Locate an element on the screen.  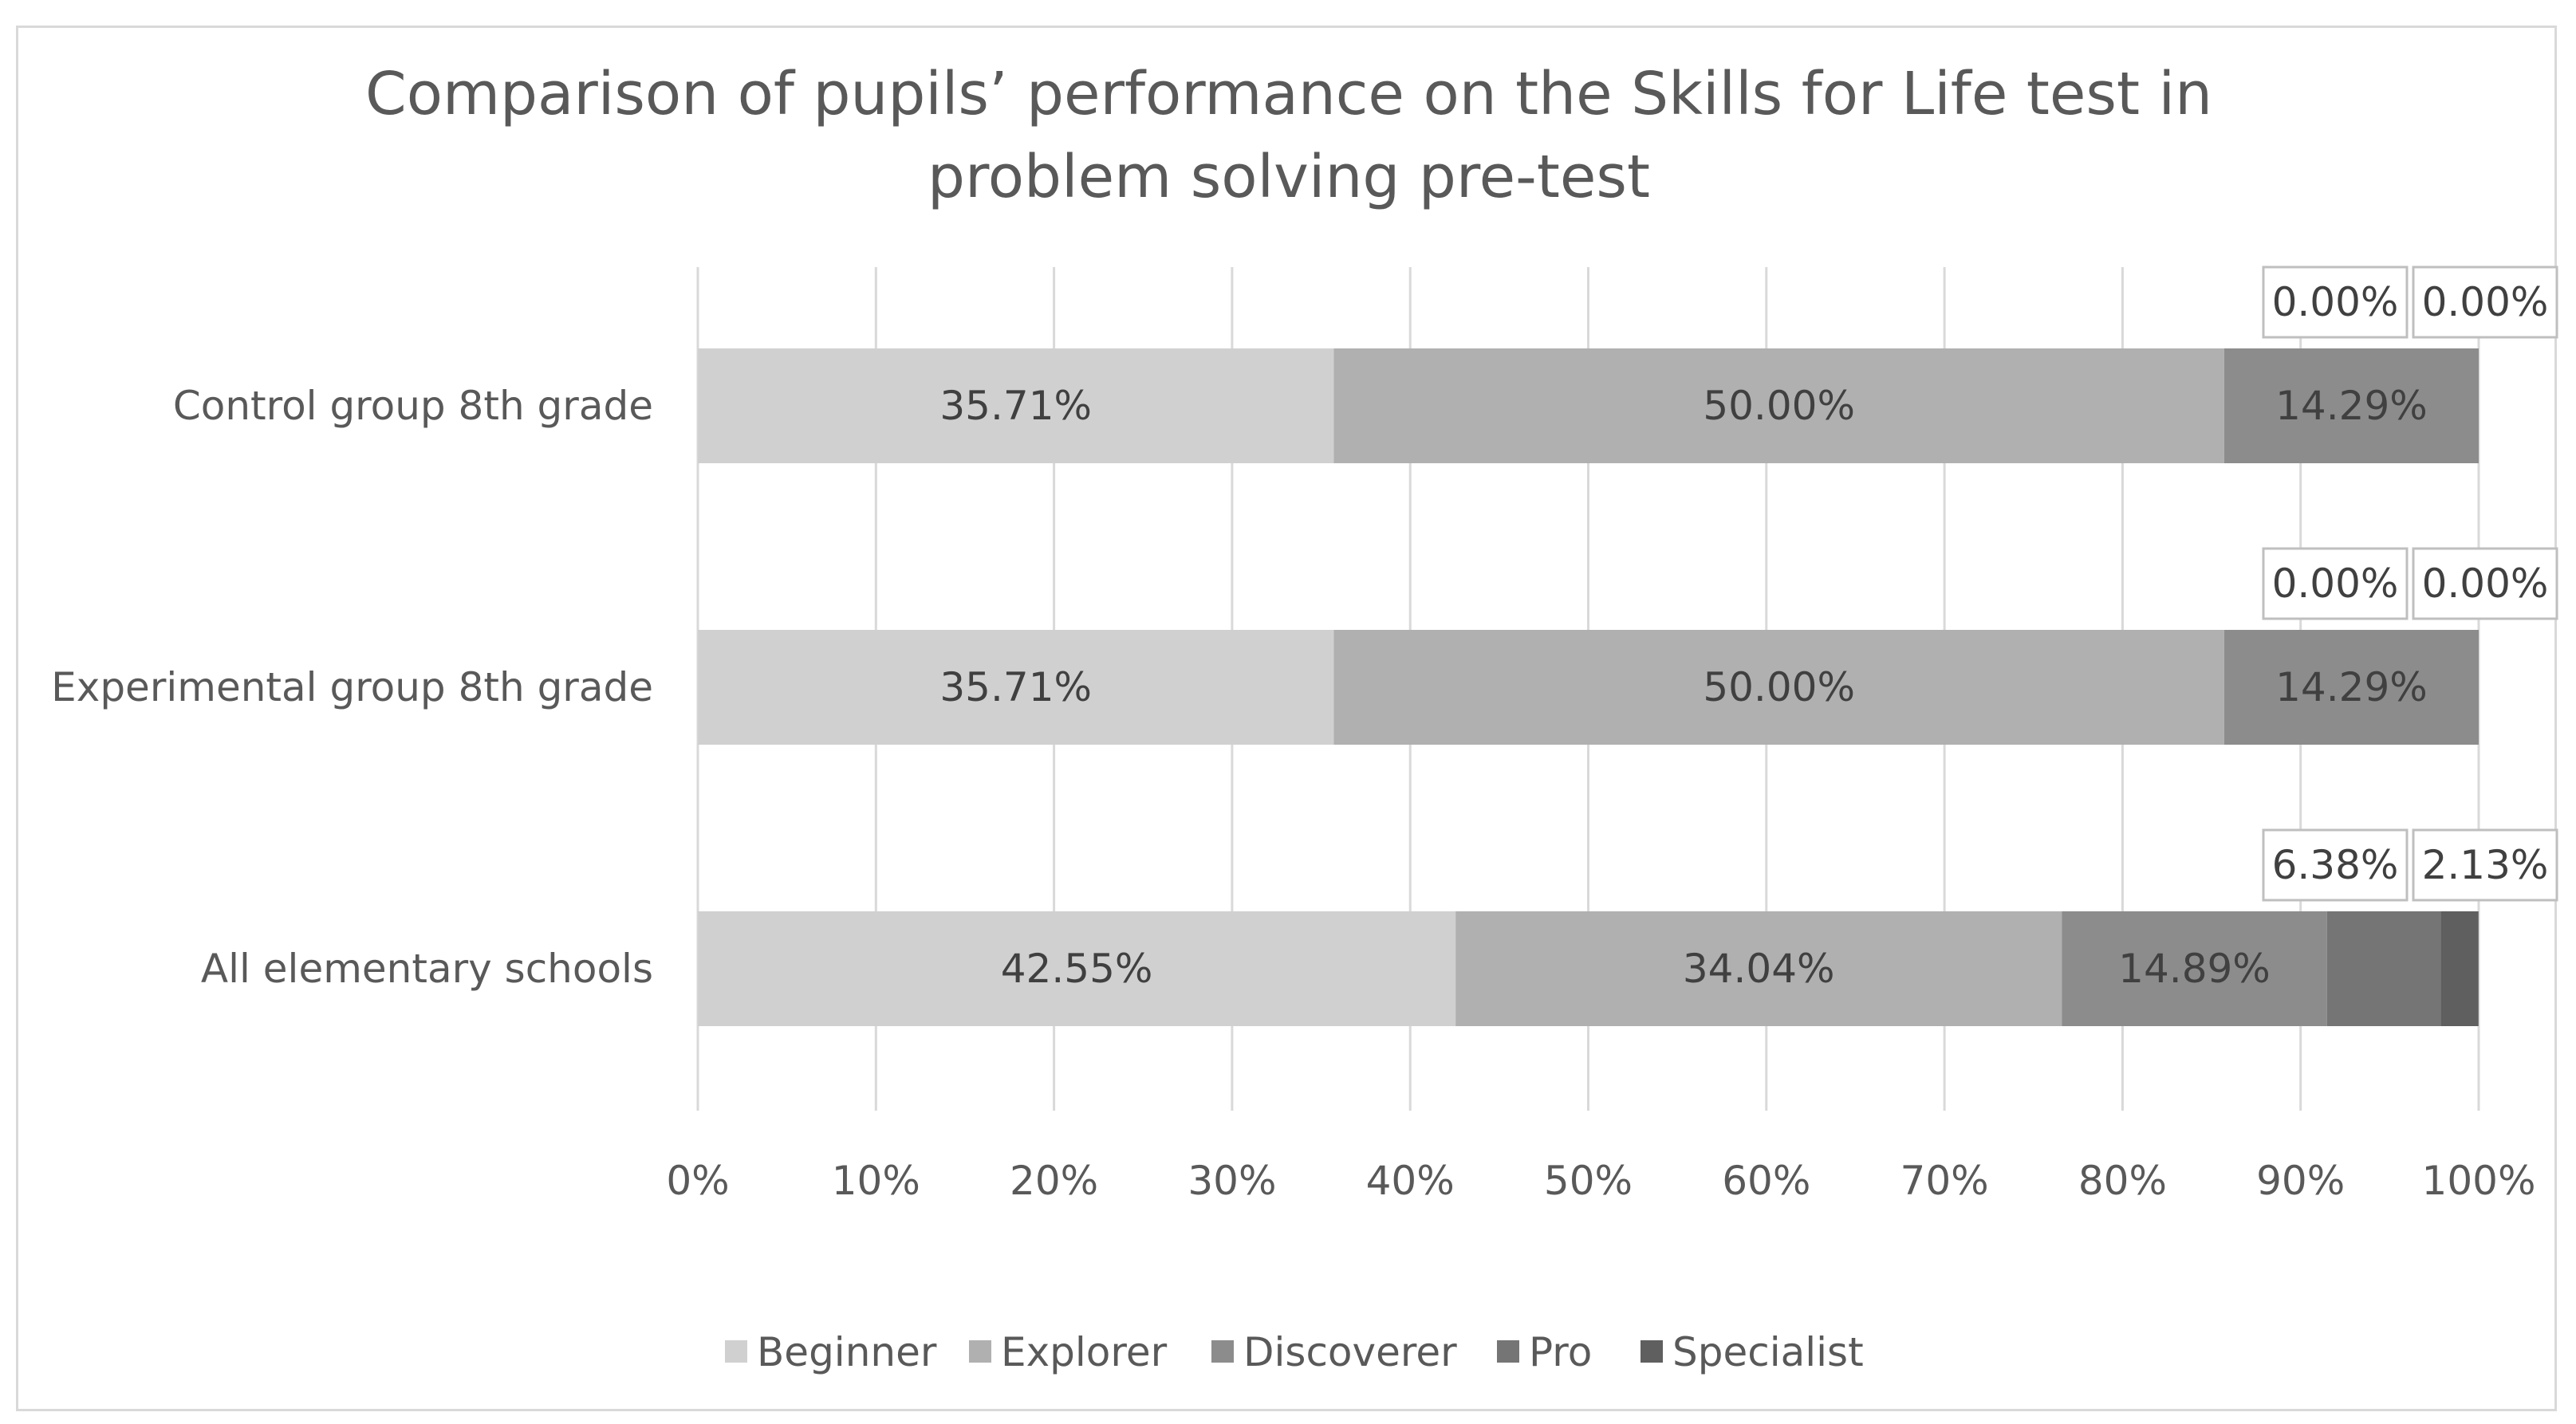
x-tick-label: 0% is located at coordinates (697, 1181).